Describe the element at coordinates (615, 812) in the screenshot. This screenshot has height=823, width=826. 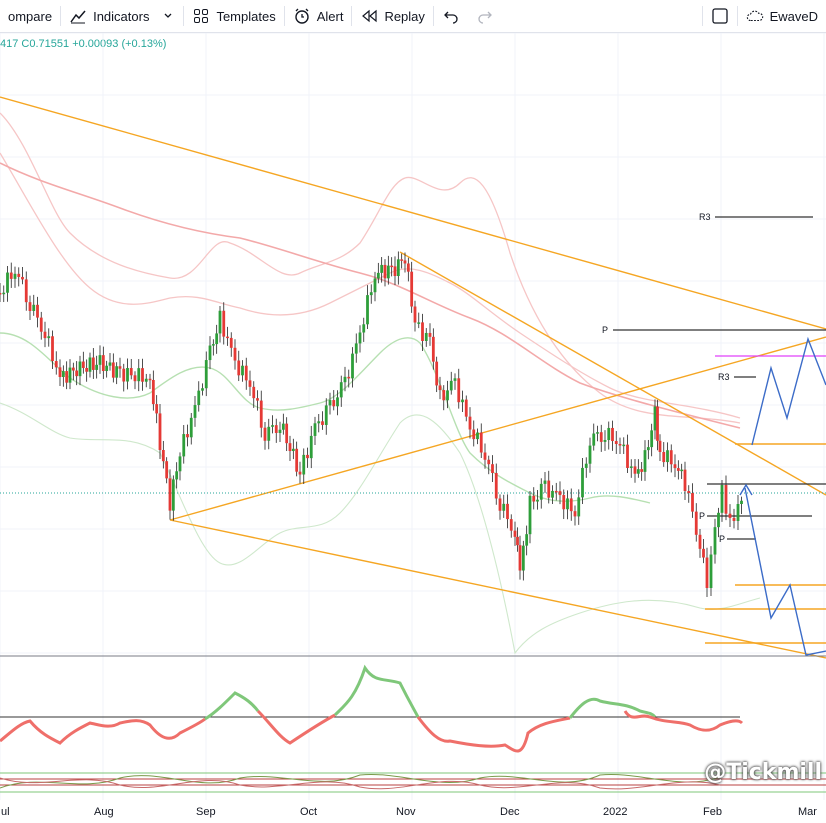
I see `xaxis-label: 2022` at that location.